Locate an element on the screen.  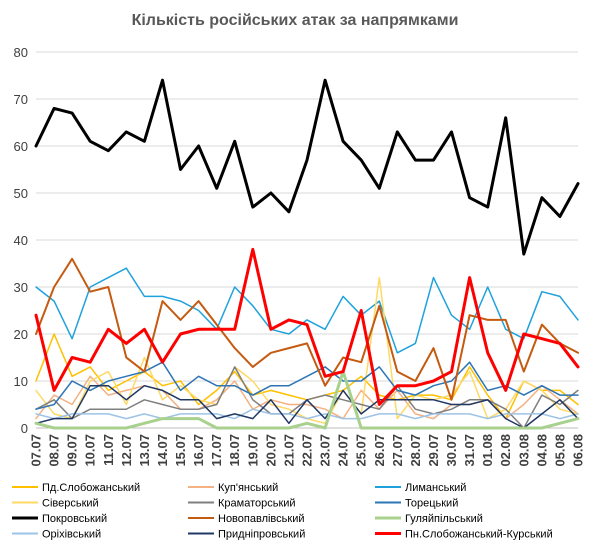
x-tick-label: 27.07 is located at coordinates (397, 450).